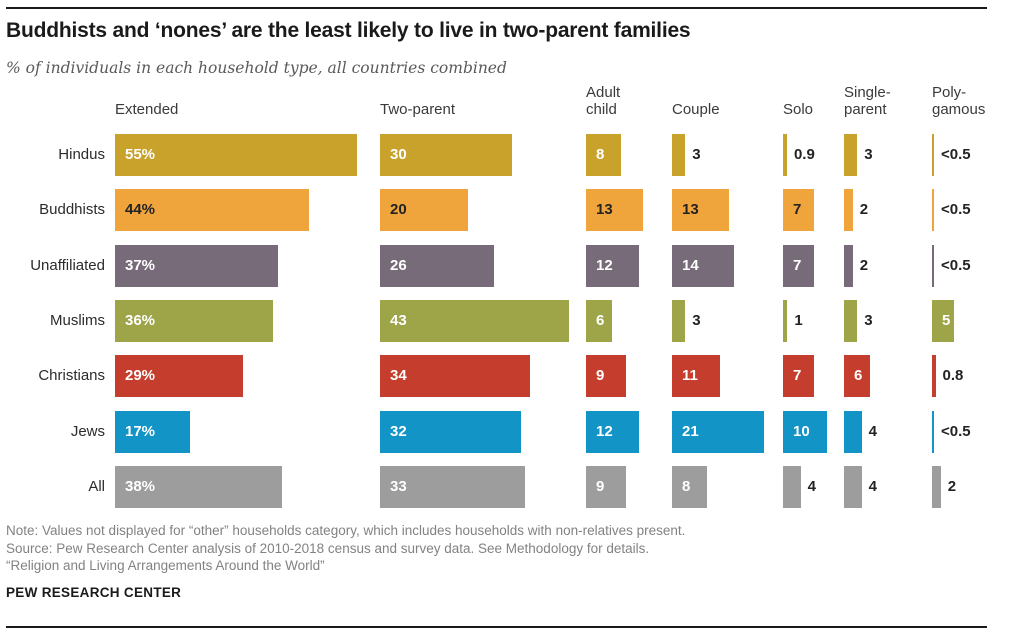 This screenshot has width=1024, height=637. Describe the element at coordinates (212, 210) in the screenshot. I see `bar-buddhists-extended: 44%` at that location.